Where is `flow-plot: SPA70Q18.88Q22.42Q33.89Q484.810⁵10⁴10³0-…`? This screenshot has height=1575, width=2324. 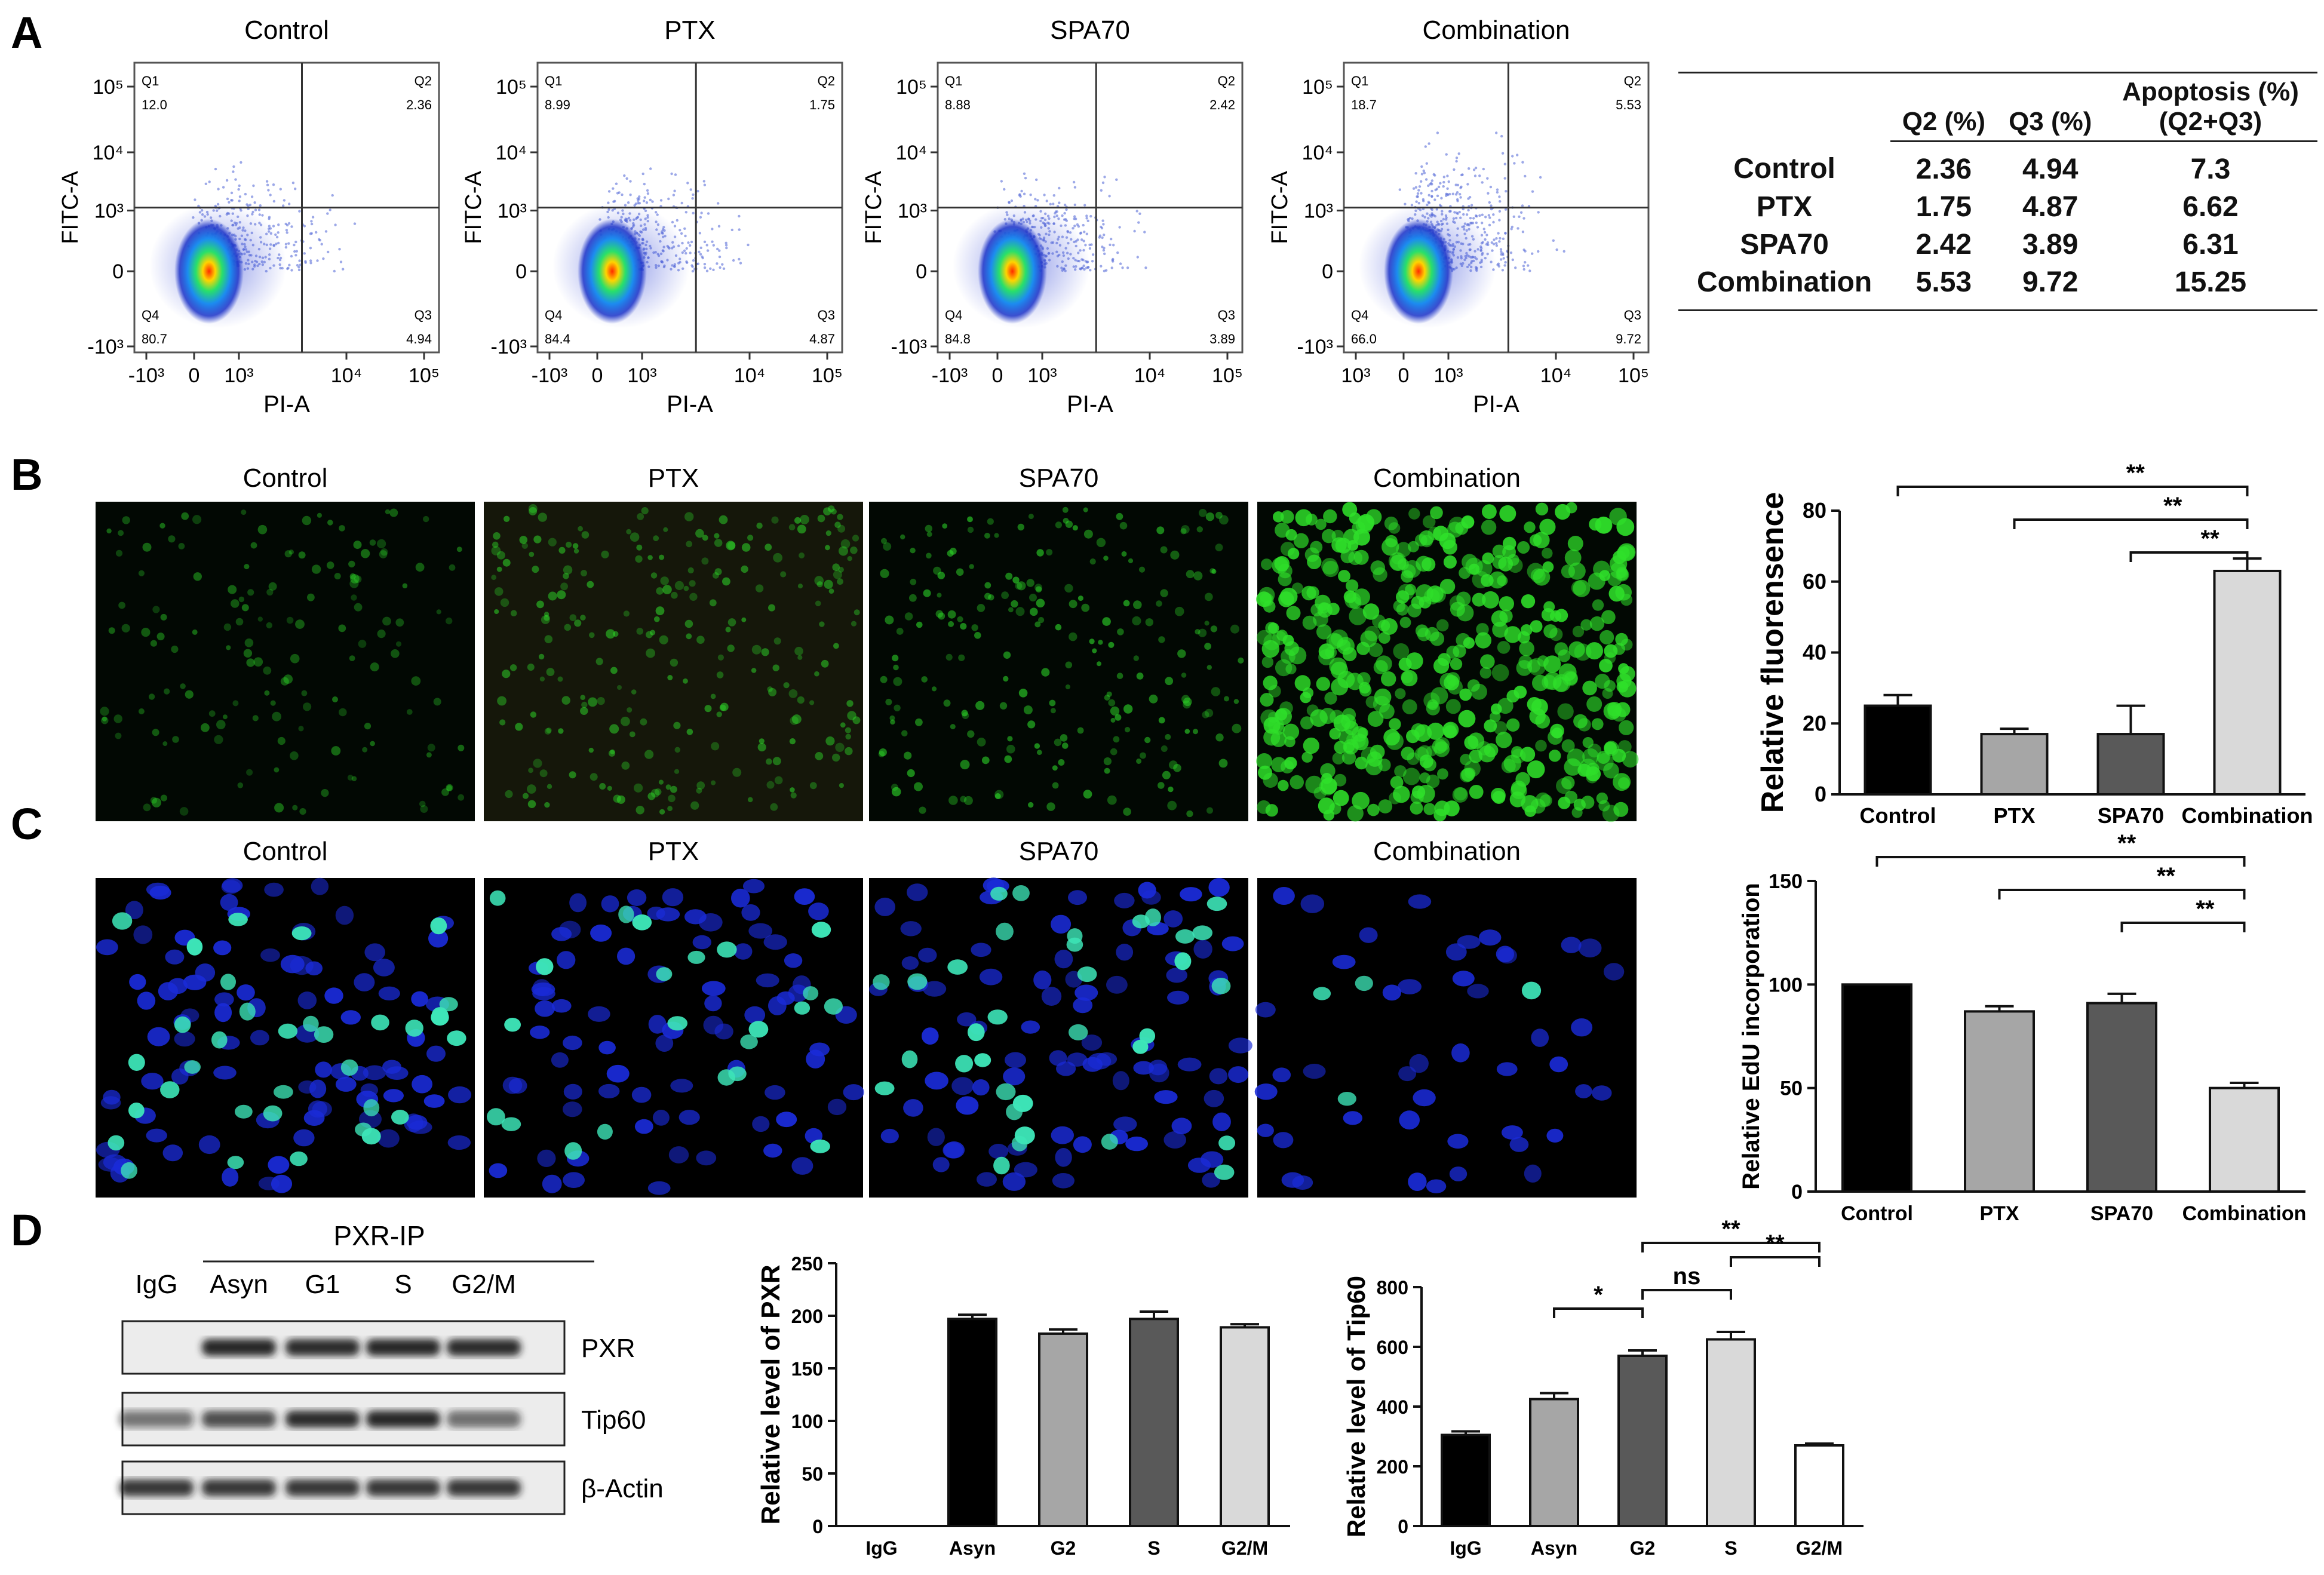 flow-plot: SPA70Q18.88Q22.42Q33.89Q484.810⁵10⁴10³0-… is located at coordinates (1052, 216).